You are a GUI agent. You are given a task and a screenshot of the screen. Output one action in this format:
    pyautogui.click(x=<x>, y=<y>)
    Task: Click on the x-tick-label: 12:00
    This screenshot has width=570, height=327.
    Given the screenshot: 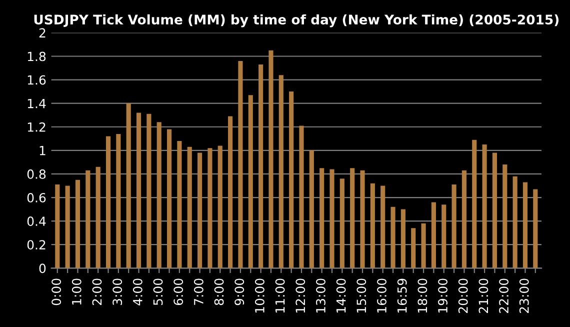 What is the action you would take?
    pyautogui.click(x=301, y=295)
    